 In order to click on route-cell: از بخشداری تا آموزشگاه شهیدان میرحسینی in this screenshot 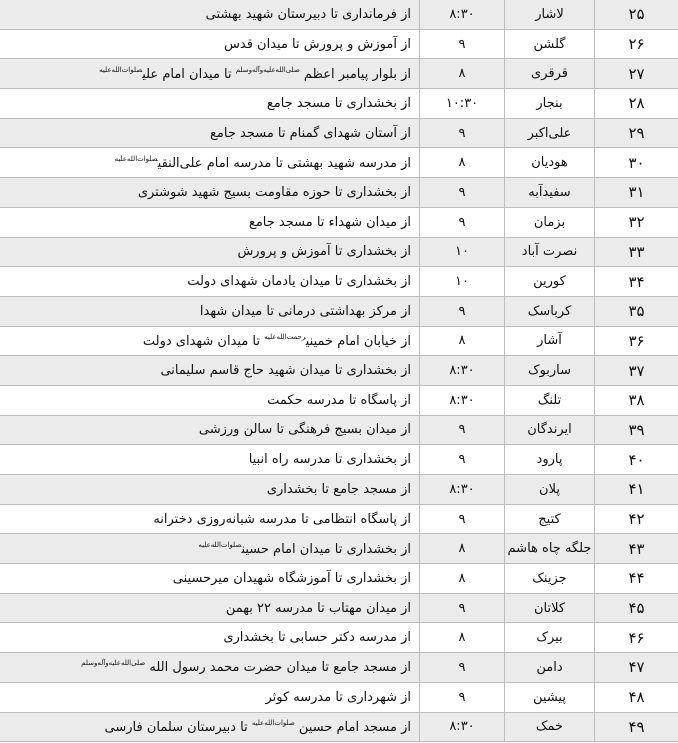, I will do `click(210, 578)`.